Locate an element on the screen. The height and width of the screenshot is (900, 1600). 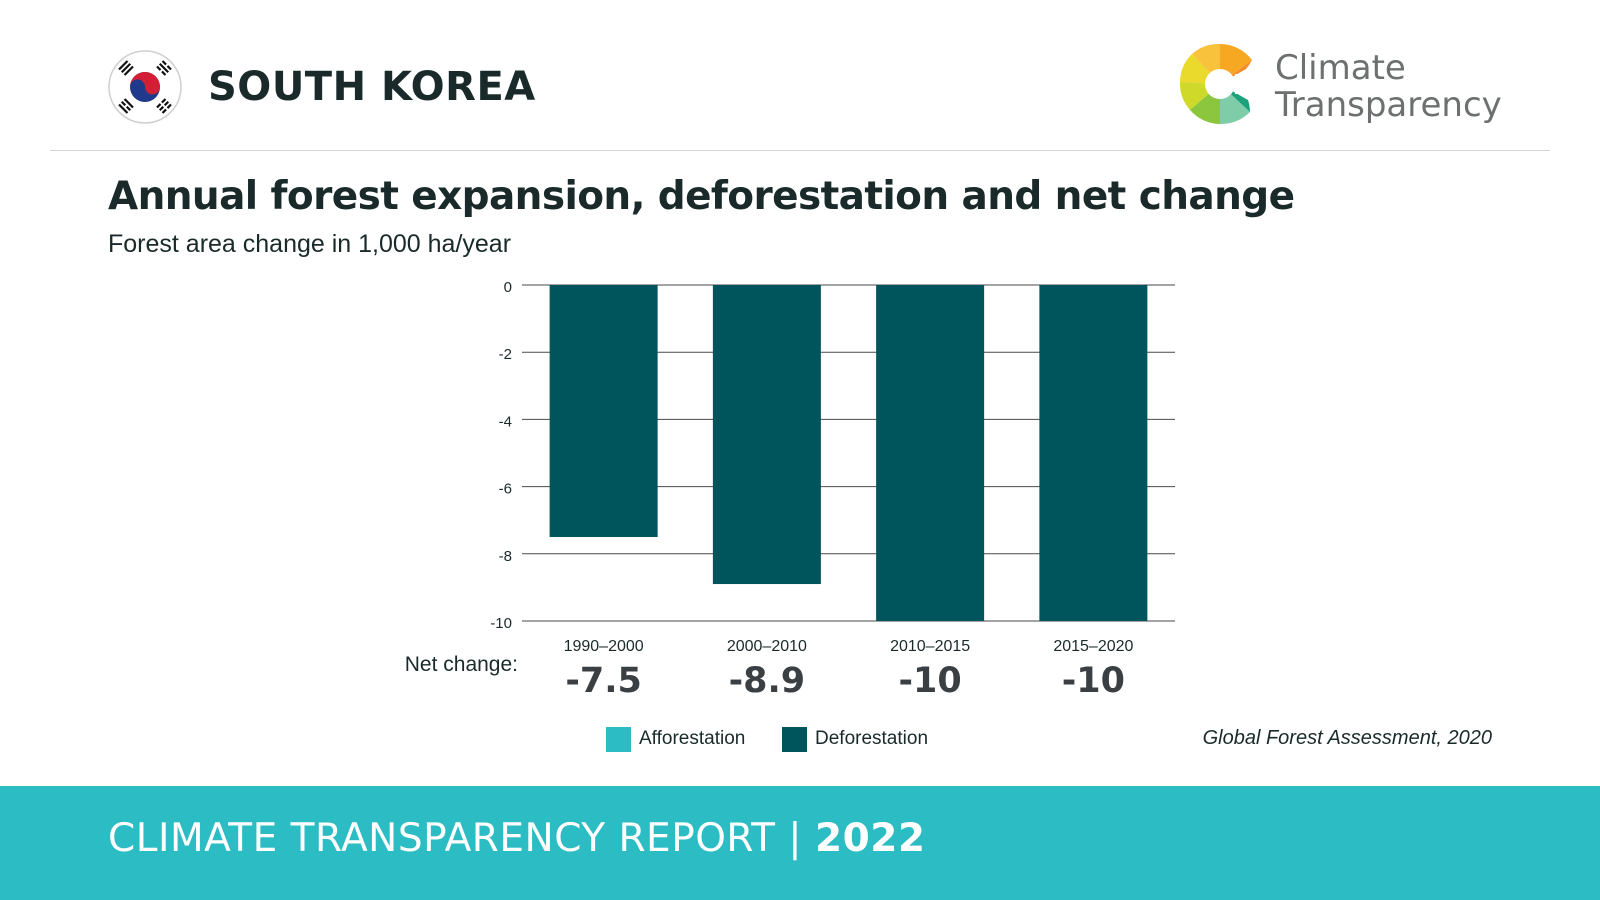
net-change-value: -7.5 is located at coordinates (603, 681).